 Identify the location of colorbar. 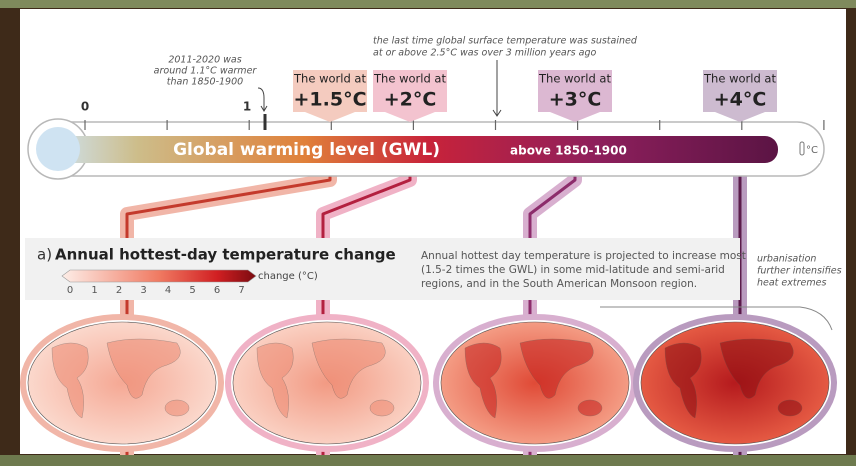
(159, 276).